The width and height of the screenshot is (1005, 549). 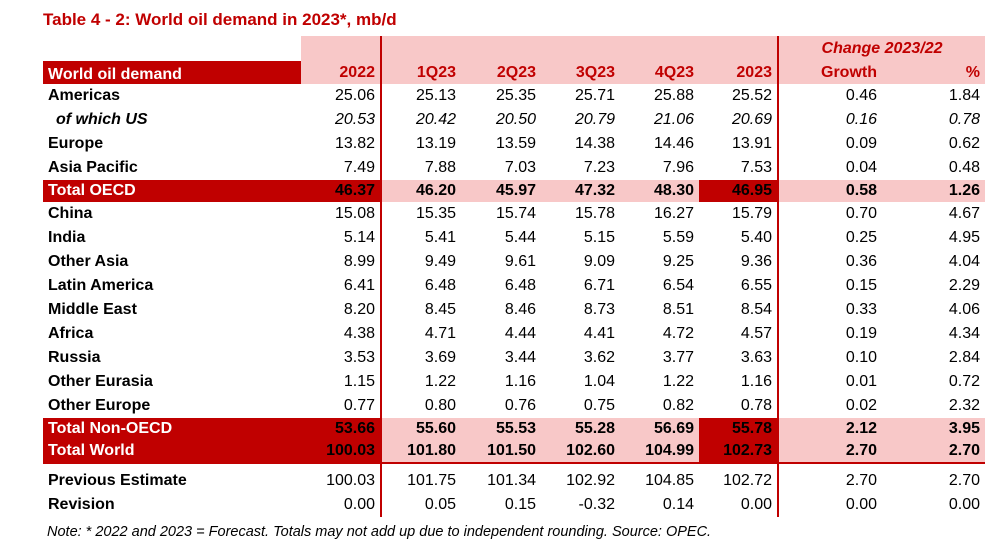 I want to click on table-cell: 102.72, so click(x=739, y=481).